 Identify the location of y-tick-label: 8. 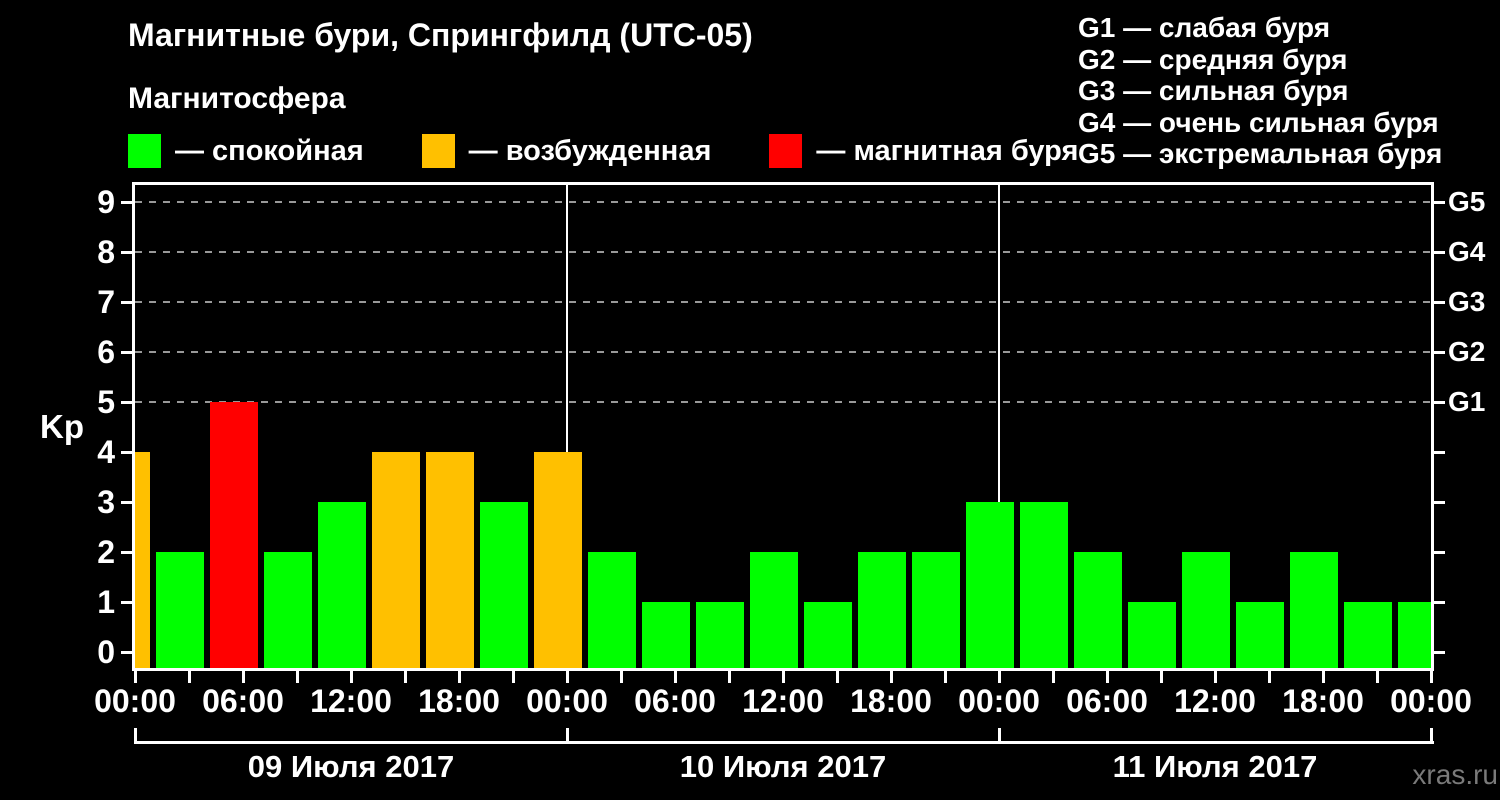
(106, 252).